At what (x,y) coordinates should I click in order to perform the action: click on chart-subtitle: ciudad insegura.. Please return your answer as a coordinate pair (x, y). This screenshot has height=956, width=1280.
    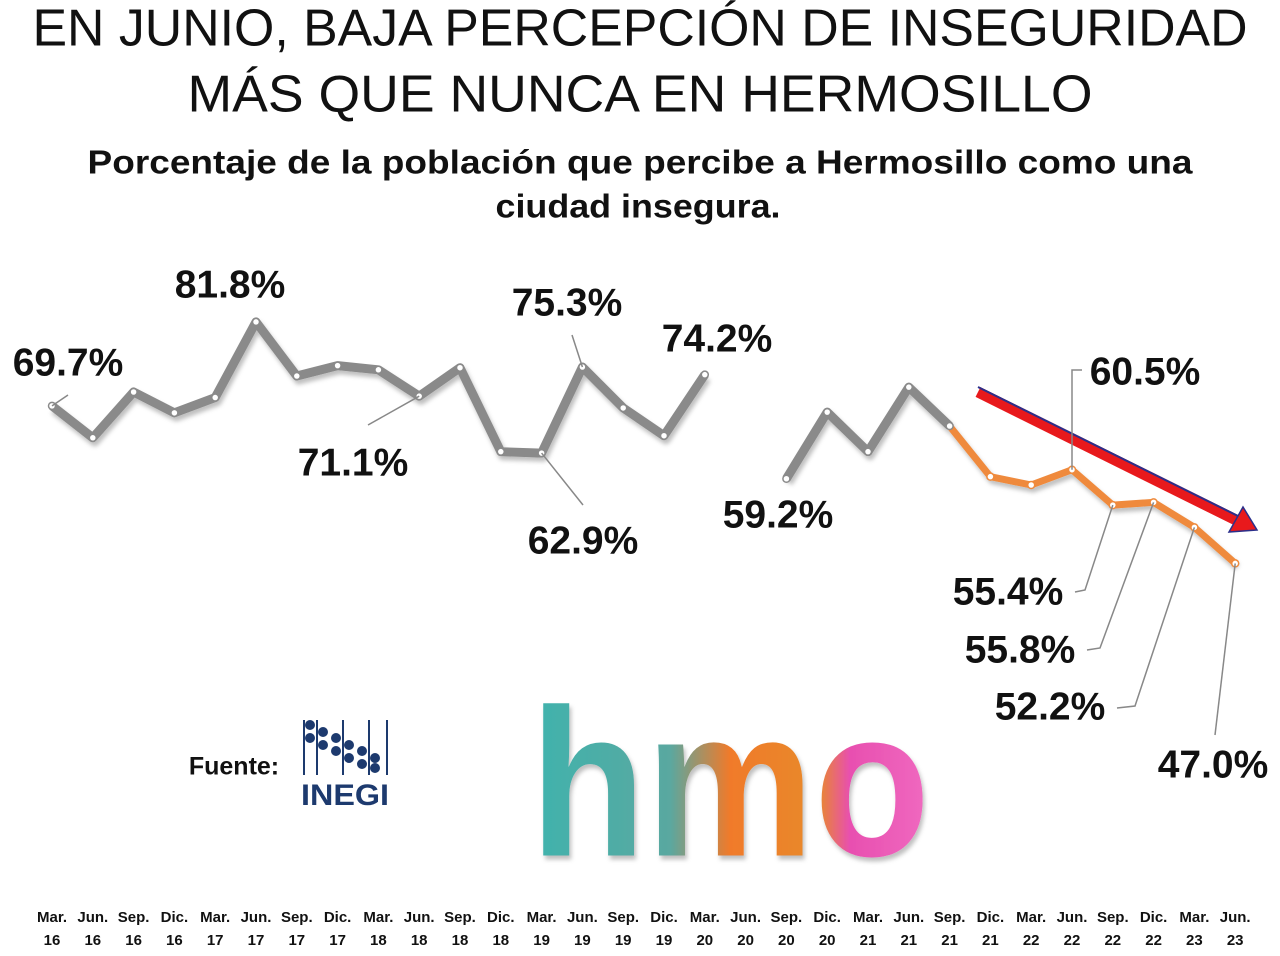
    Looking at the image, I should click on (638, 206).